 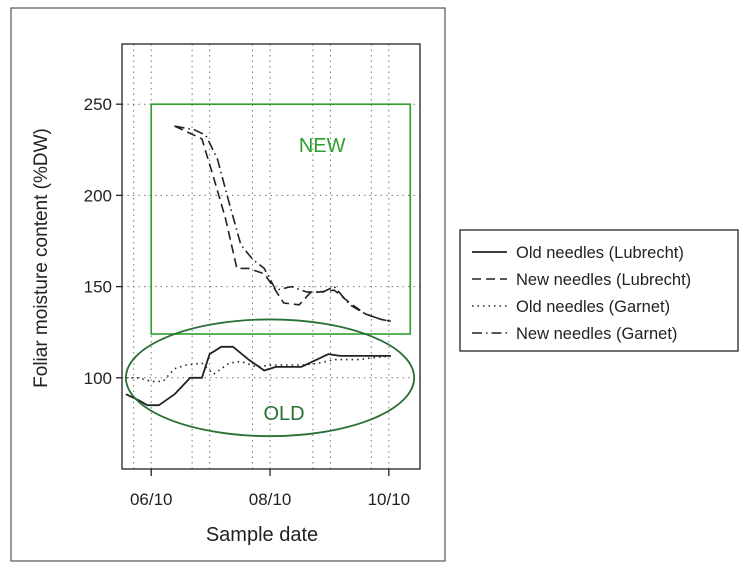 What do you see at coordinates (262, 535) in the screenshot?
I see `x-axis-label: Sample date` at bounding box center [262, 535].